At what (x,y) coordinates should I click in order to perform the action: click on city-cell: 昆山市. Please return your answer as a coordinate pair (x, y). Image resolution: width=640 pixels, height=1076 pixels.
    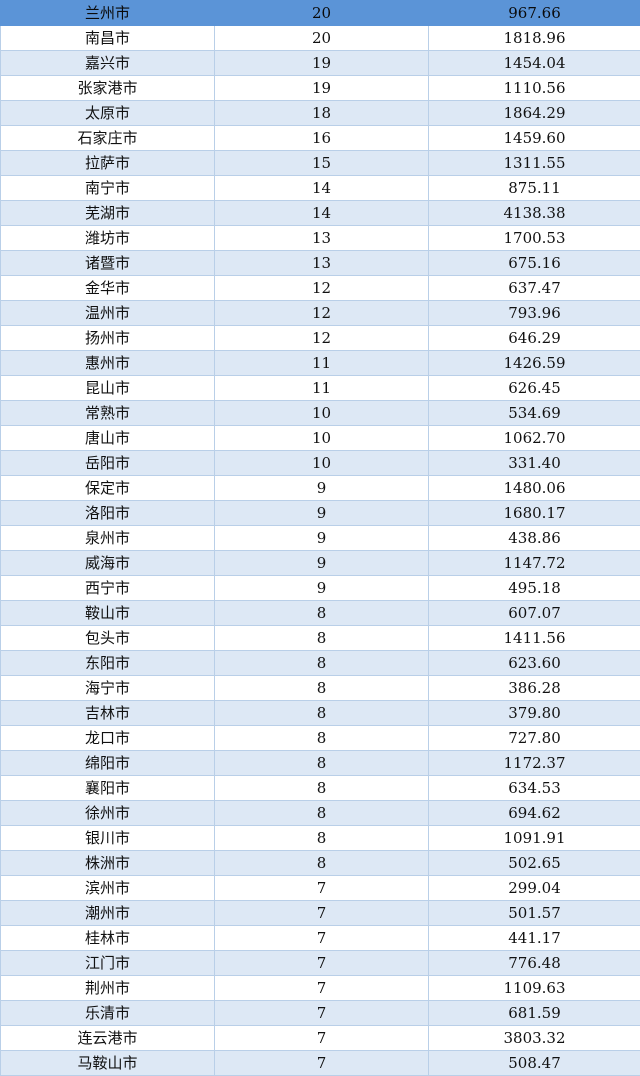
    Looking at the image, I should click on (108, 388).